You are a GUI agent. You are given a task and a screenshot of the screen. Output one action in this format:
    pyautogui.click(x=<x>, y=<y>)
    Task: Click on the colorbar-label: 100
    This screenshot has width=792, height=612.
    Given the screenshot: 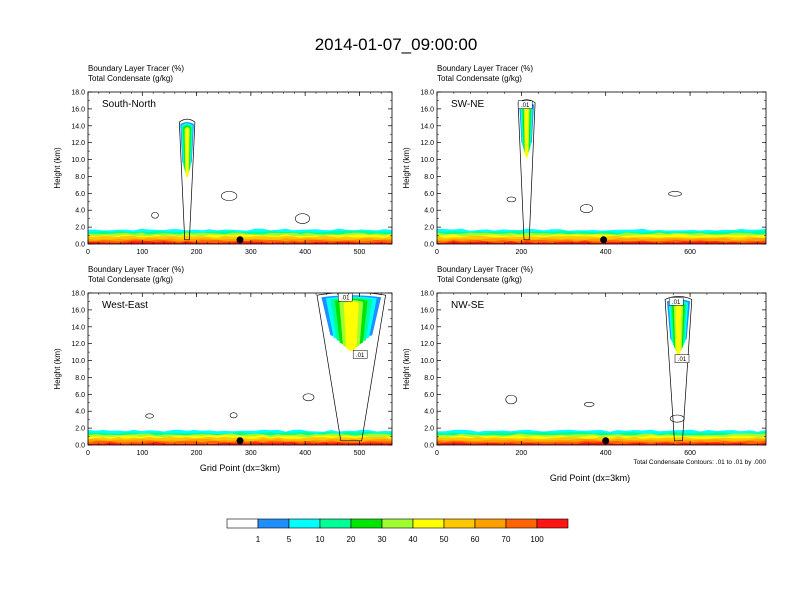 What is the action you would take?
    pyautogui.click(x=537, y=539)
    